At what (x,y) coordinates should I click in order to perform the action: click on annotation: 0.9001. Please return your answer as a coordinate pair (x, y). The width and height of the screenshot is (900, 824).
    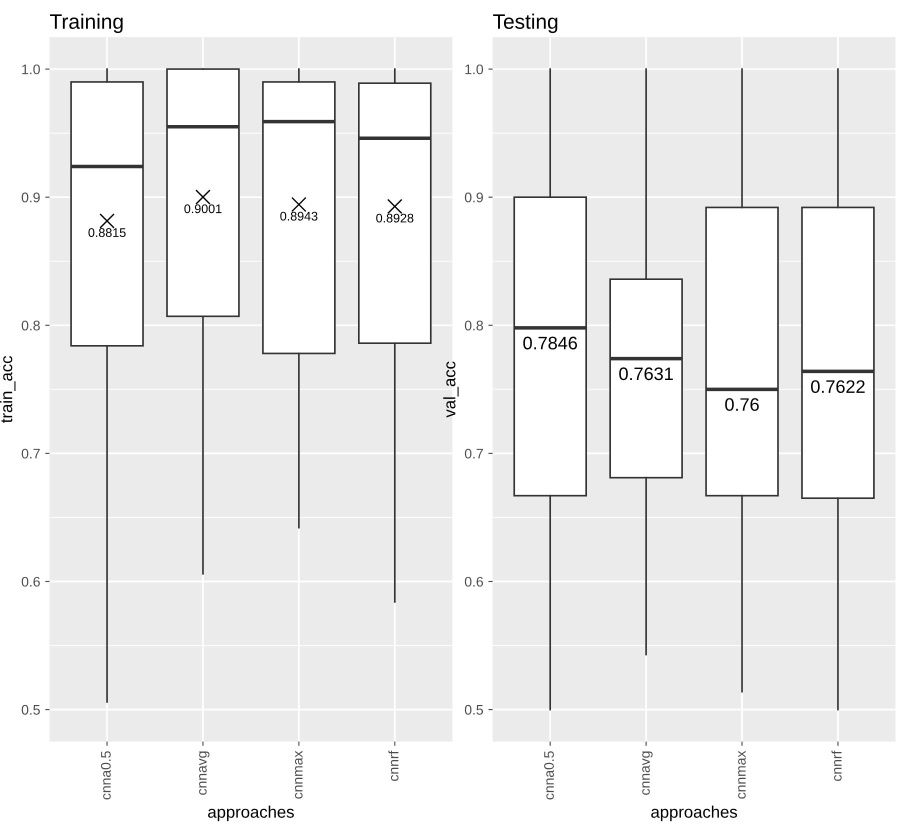
    Looking at the image, I should click on (203, 209).